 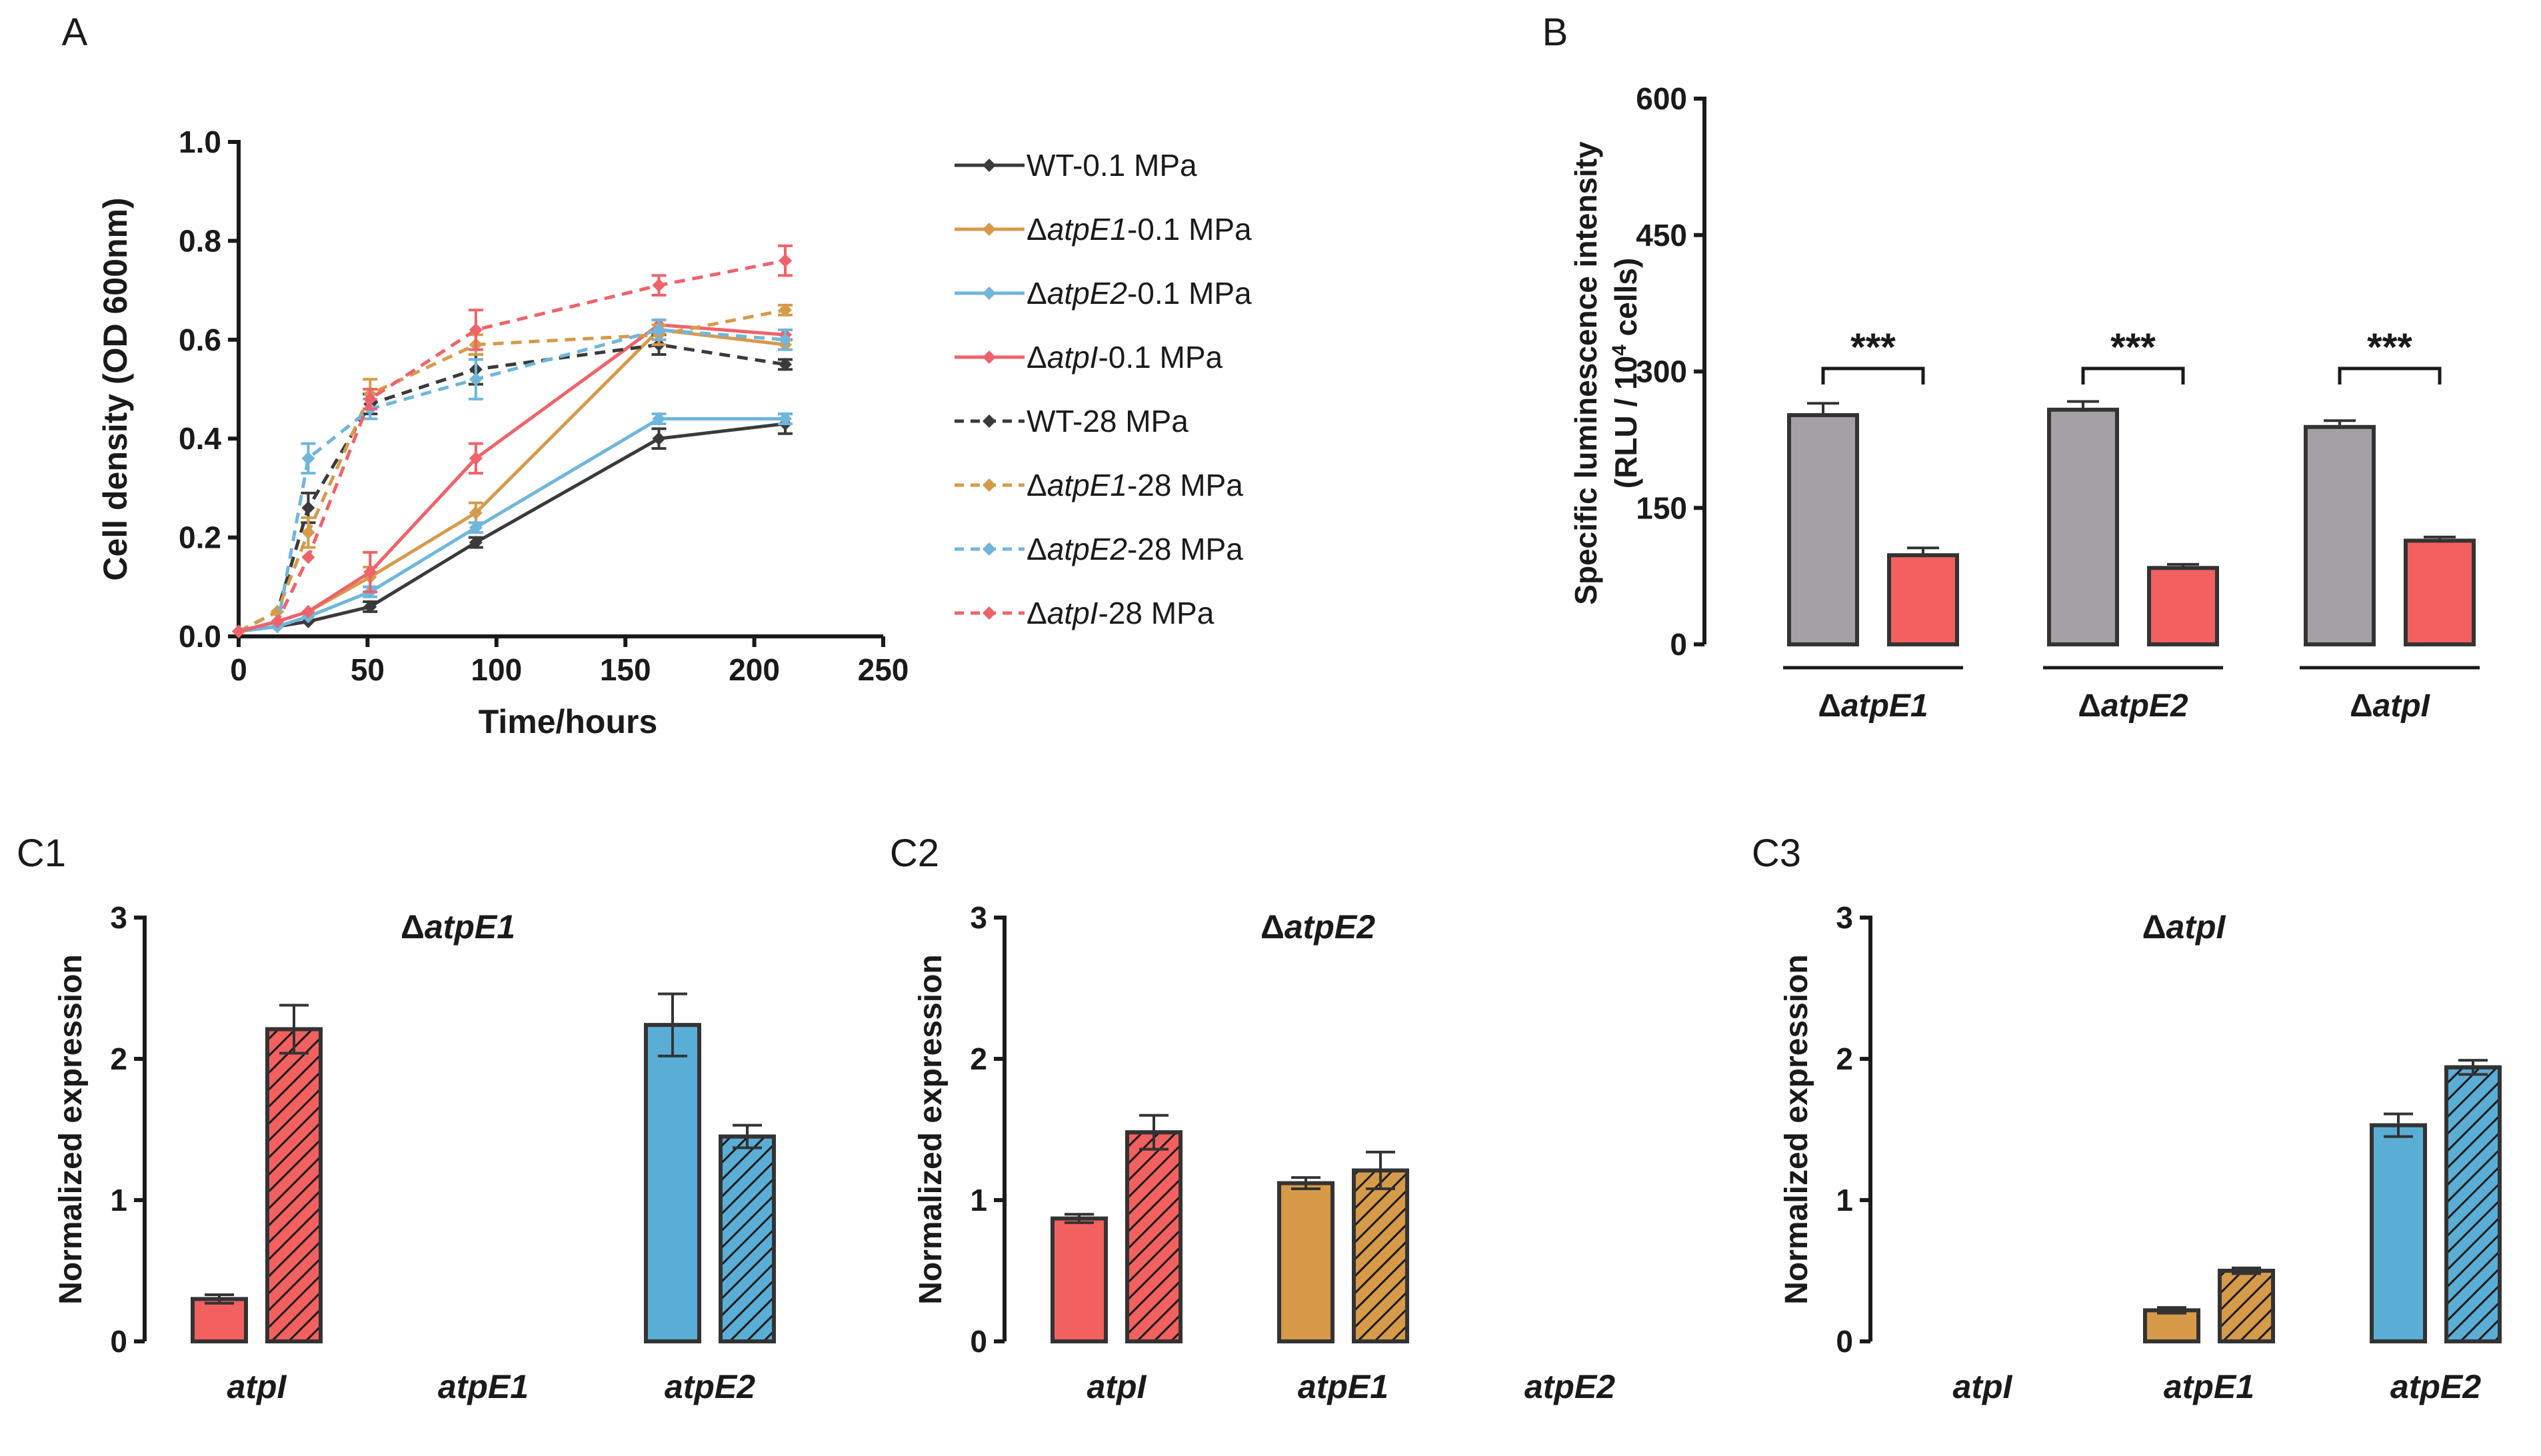 What do you see at coordinates (1873, 525) in the screenshot?
I see `bar-group-1: *** ΔatpE1` at bounding box center [1873, 525].